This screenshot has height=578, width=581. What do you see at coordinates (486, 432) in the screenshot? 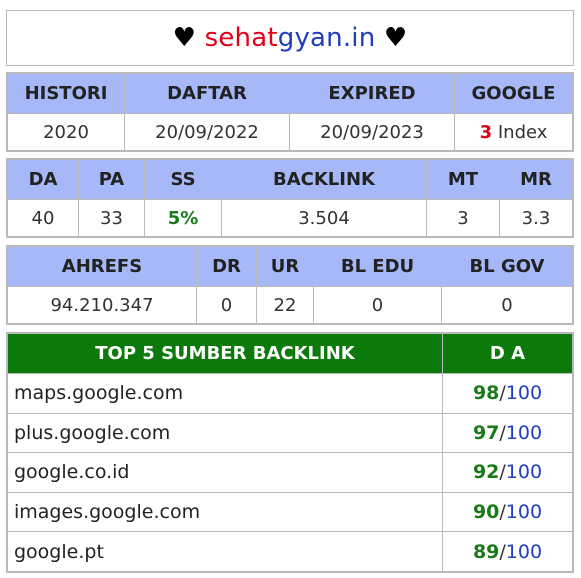
I see `score-value: 97` at bounding box center [486, 432].